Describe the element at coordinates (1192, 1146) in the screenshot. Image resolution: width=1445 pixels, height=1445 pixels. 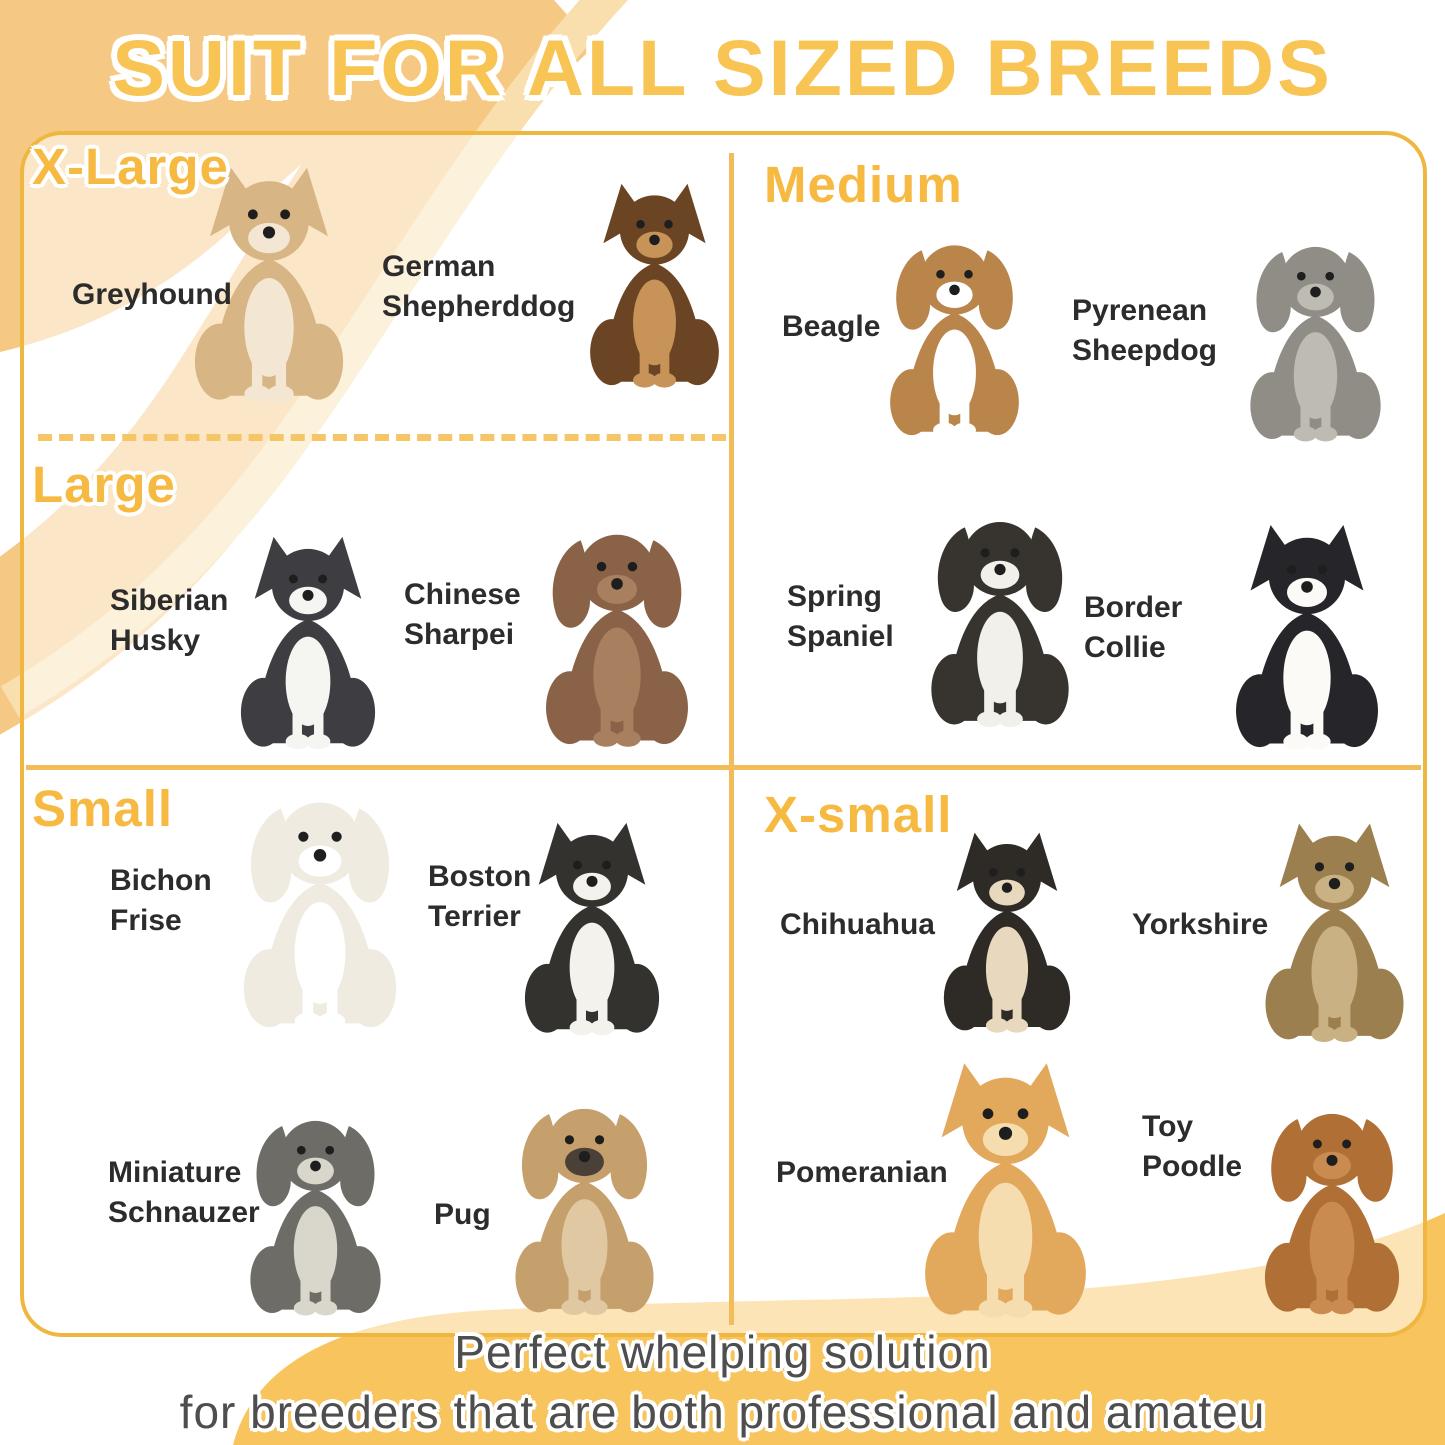
I see `breed-label-toy-poodle: Toy Poodle` at that location.